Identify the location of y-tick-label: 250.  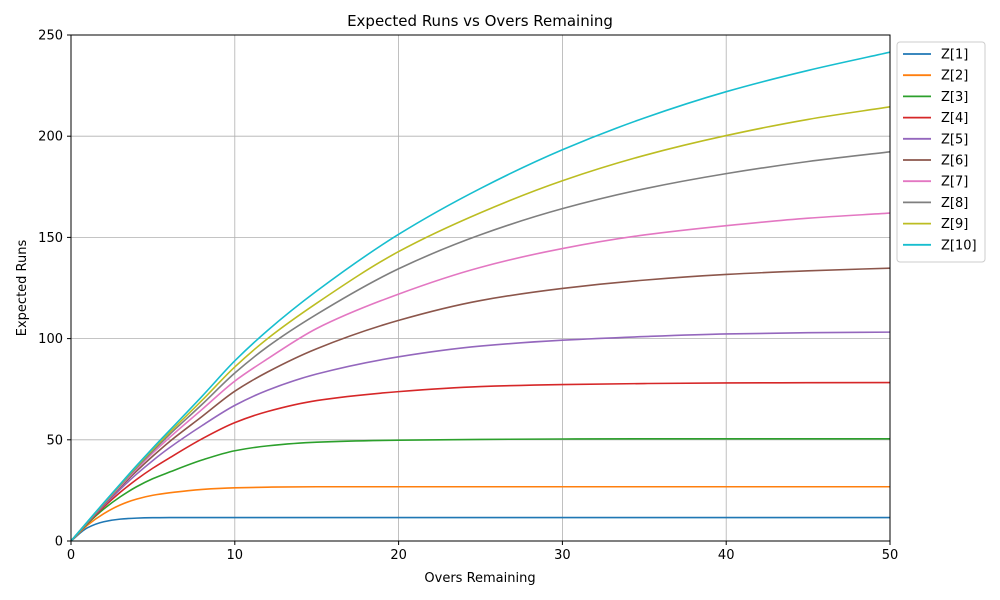
(50, 36).